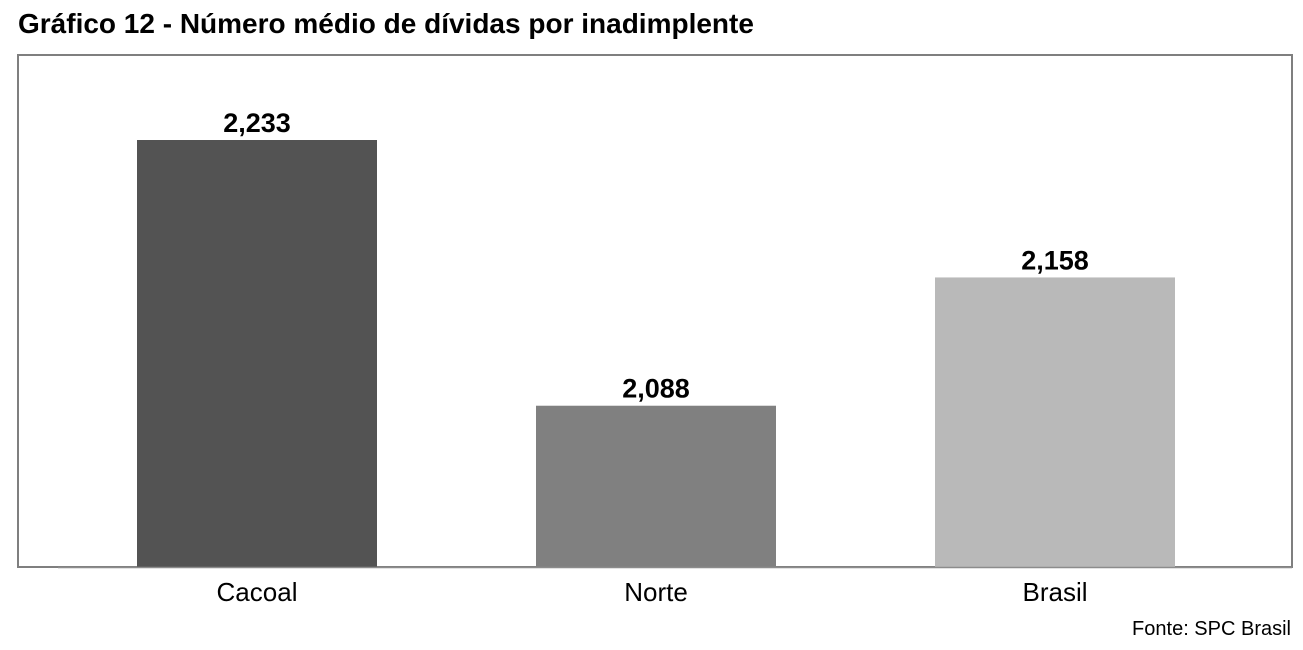  What do you see at coordinates (1055, 422) in the screenshot?
I see `bar-brasil` at bounding box center [1055, 422].